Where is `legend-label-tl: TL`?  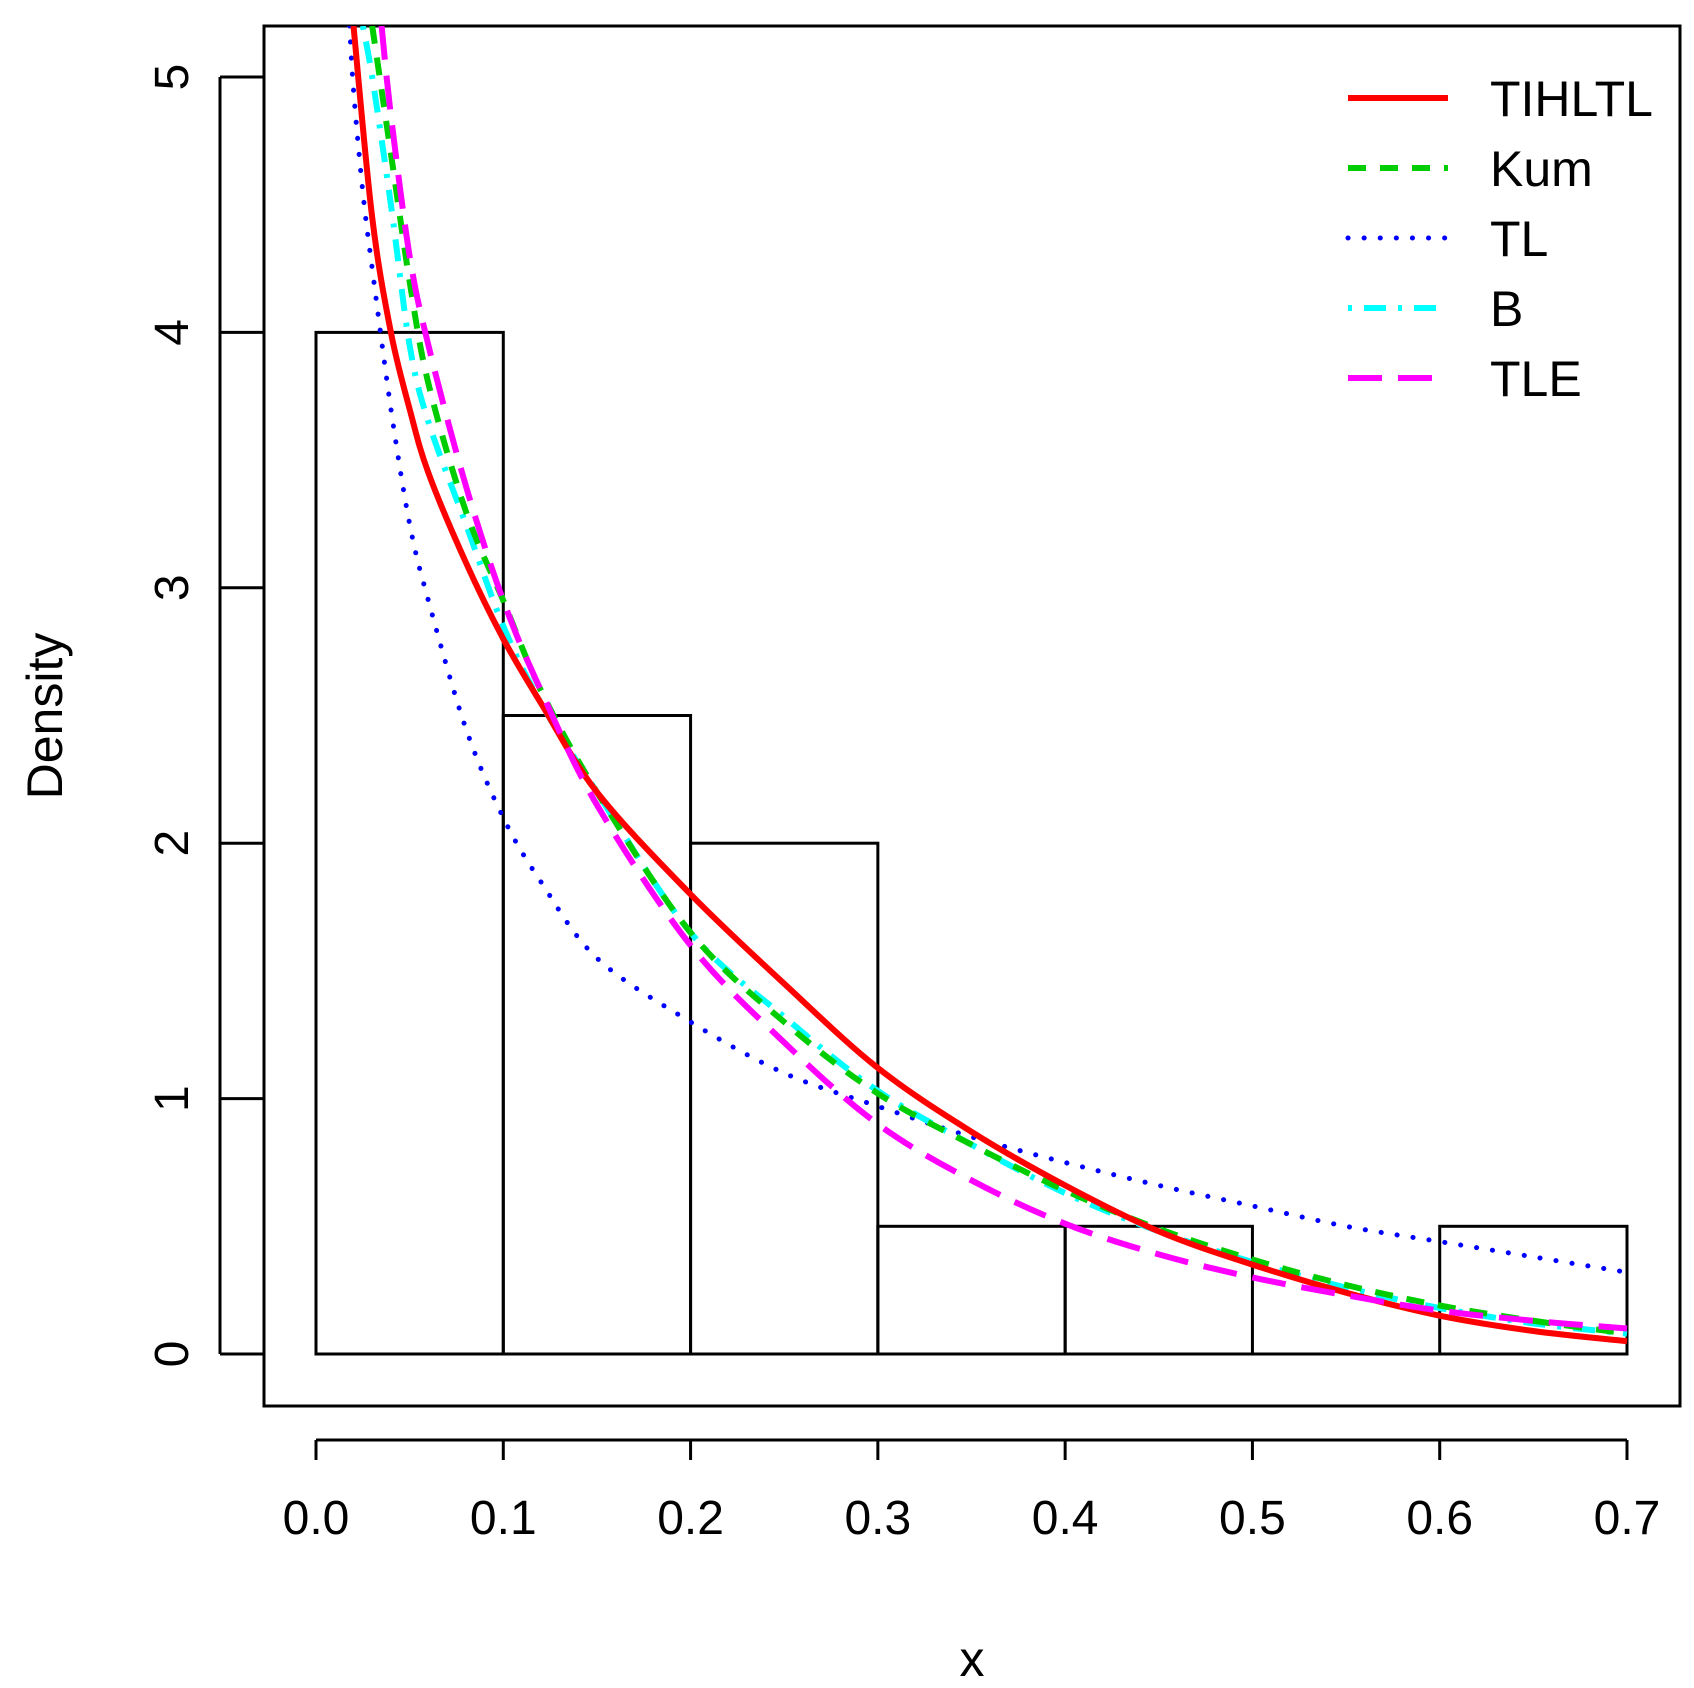 legend-label-tl: TL is located at coordinates (1519, 239).